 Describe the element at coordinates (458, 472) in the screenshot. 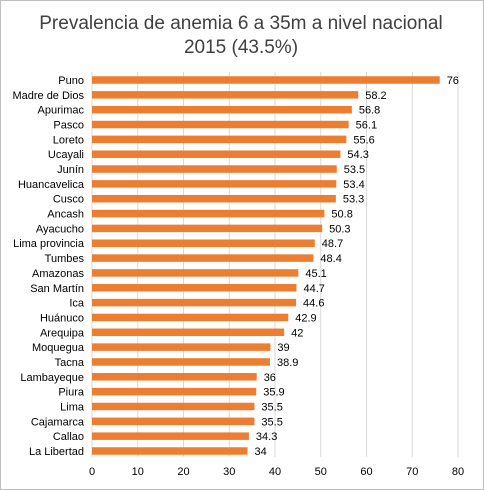

I see `x-tick-label: 80` at that location.